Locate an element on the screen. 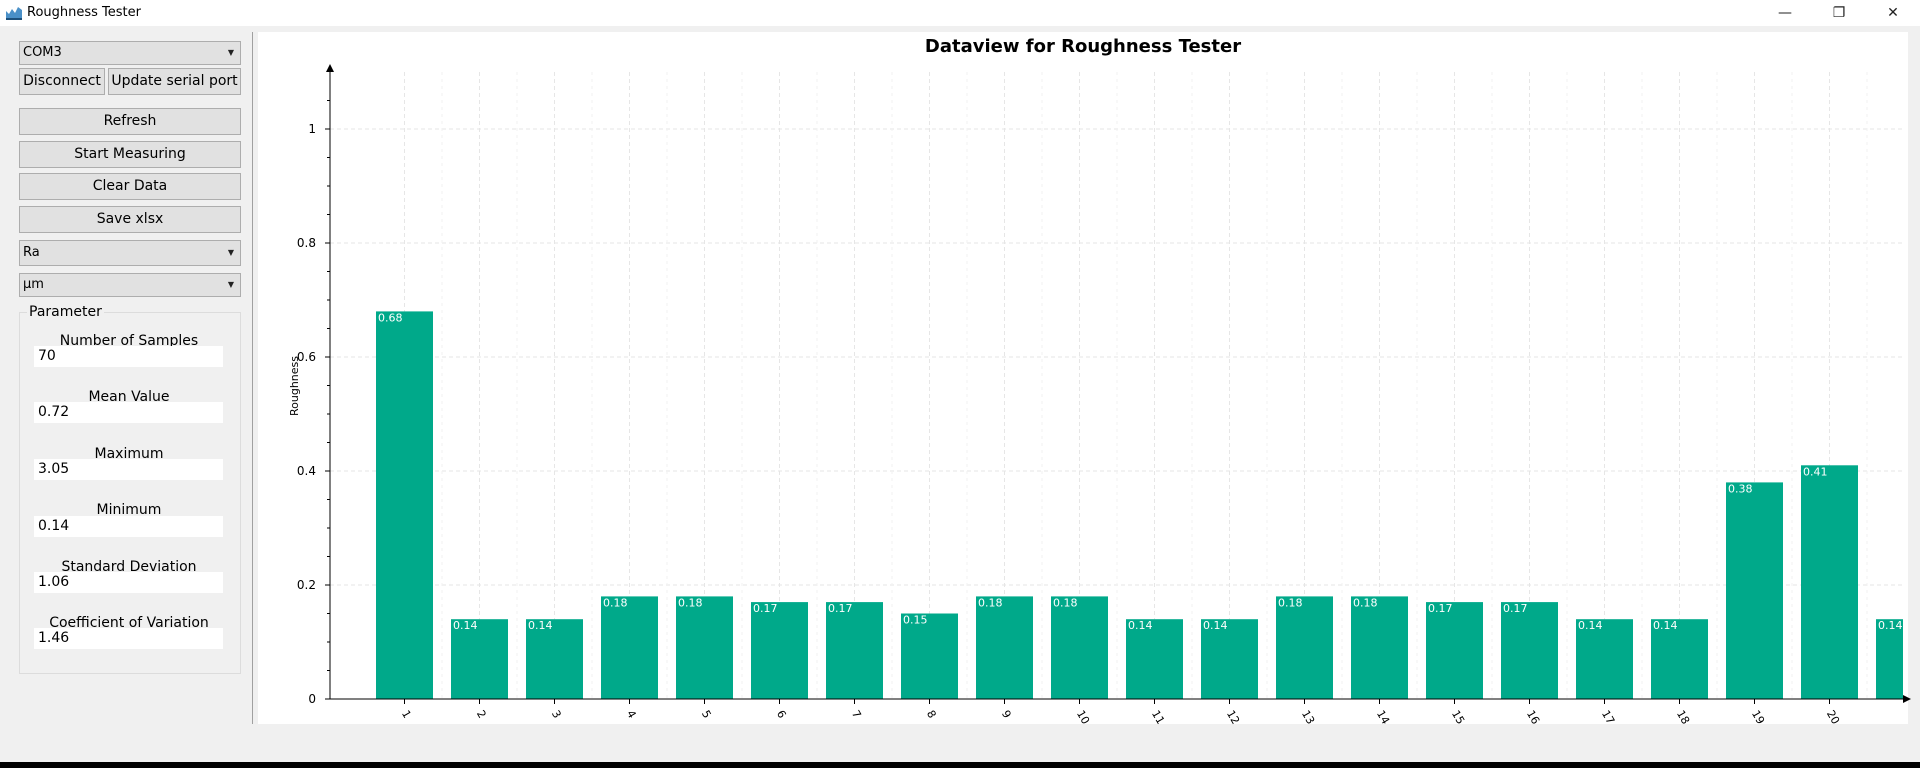 Image resolution: width=1920 pixels, height=768 pixels. disconnect-button: Disconnect is located at coordinates (62, 81).